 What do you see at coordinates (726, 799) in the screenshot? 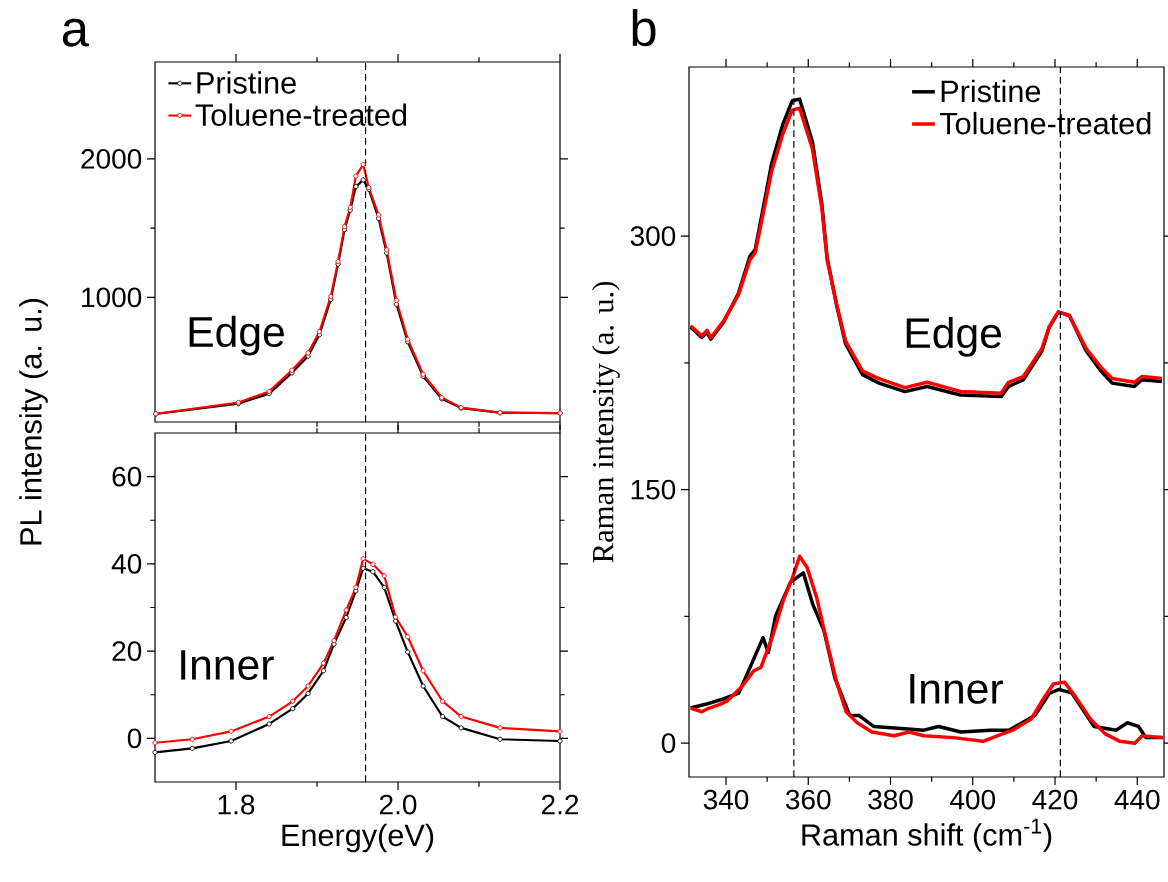
I see `x-tick-label: 340` at bounding box center [726, 799].